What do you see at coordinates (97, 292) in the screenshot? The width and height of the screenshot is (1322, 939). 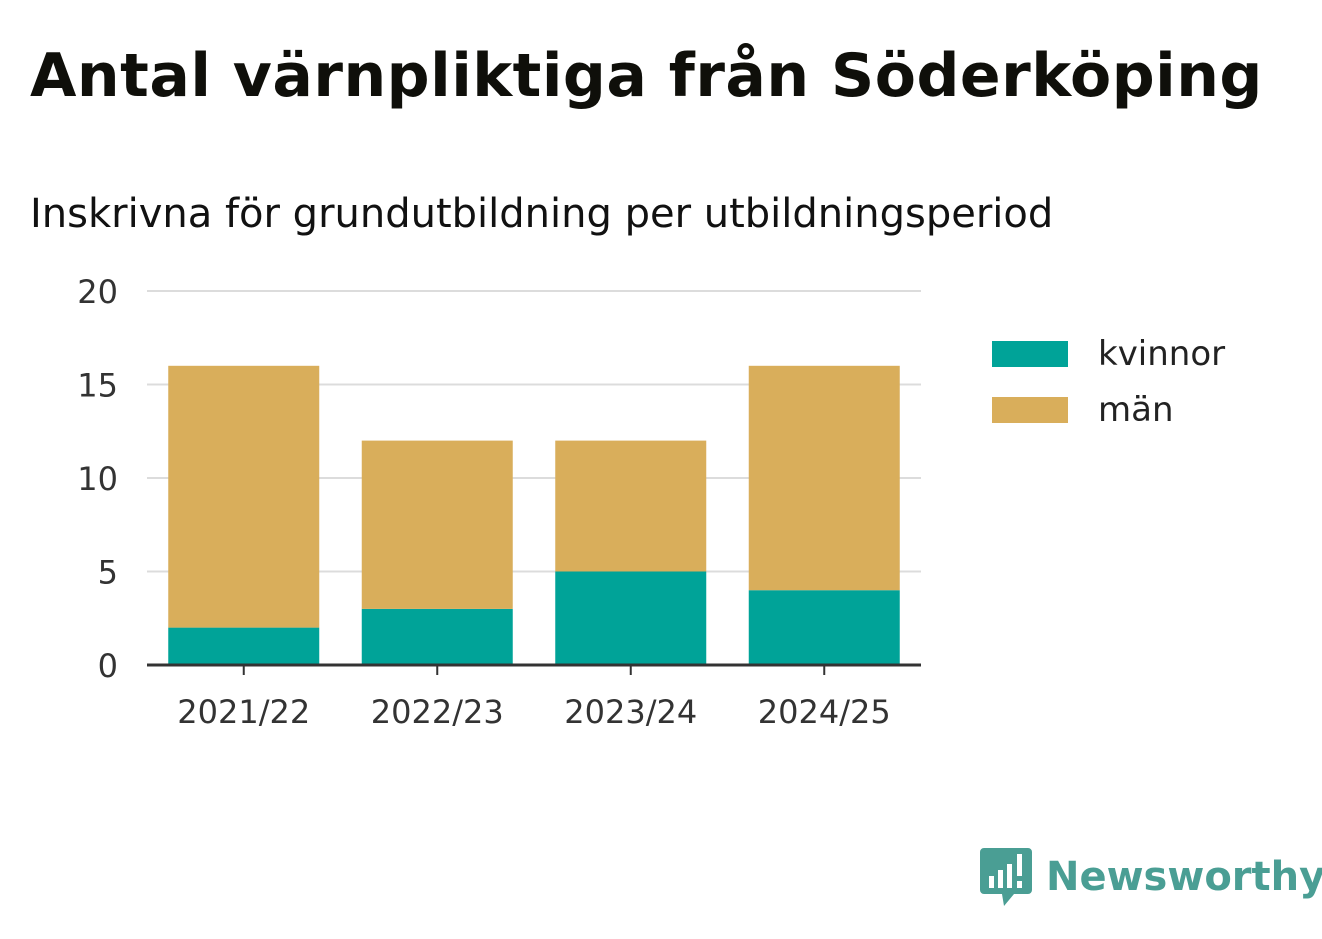 I see `y-tick-label: 20` at bounding box center [97, 292].